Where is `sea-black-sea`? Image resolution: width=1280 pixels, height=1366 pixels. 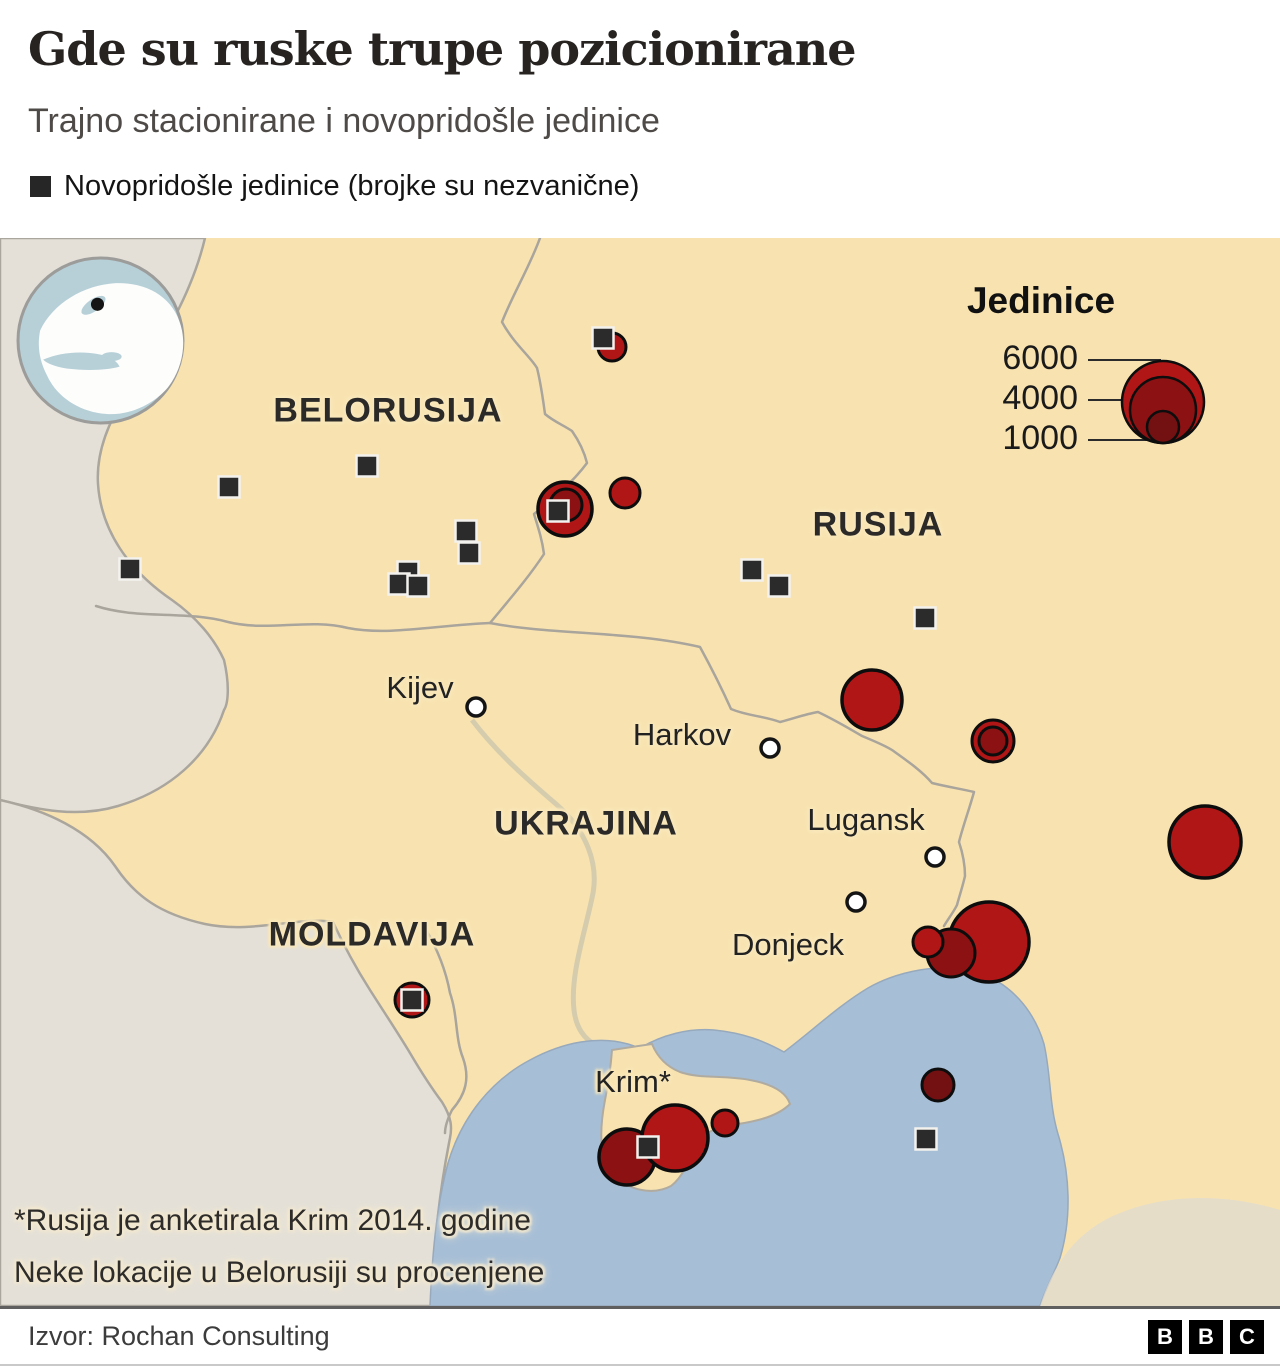 sea-black-sea is located at coordinates (749, 1136).